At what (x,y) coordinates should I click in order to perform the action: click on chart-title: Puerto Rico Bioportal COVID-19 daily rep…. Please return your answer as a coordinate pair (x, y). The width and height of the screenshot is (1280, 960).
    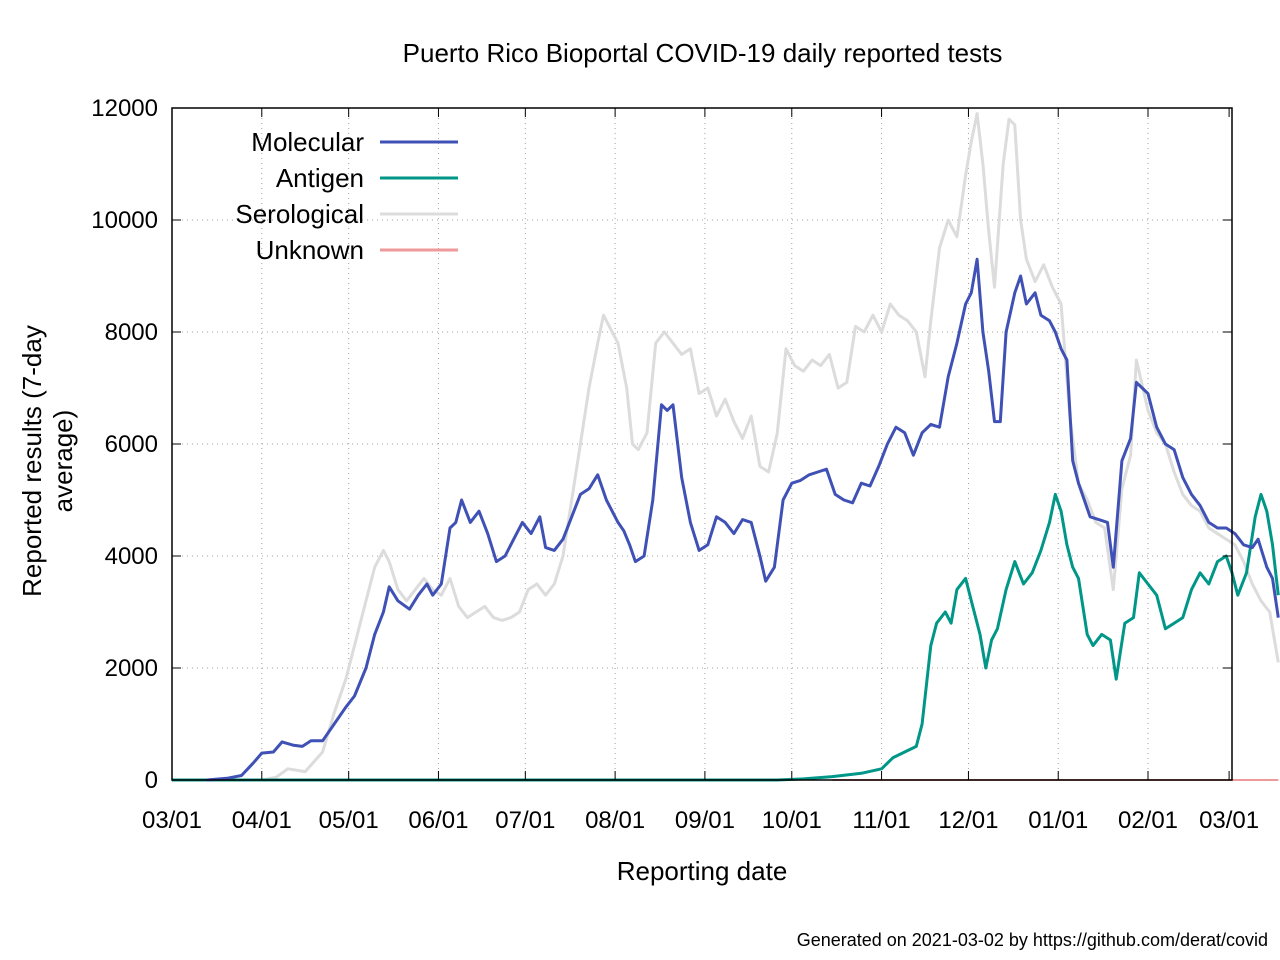
    Looking at the image, I should click on (702, 53).